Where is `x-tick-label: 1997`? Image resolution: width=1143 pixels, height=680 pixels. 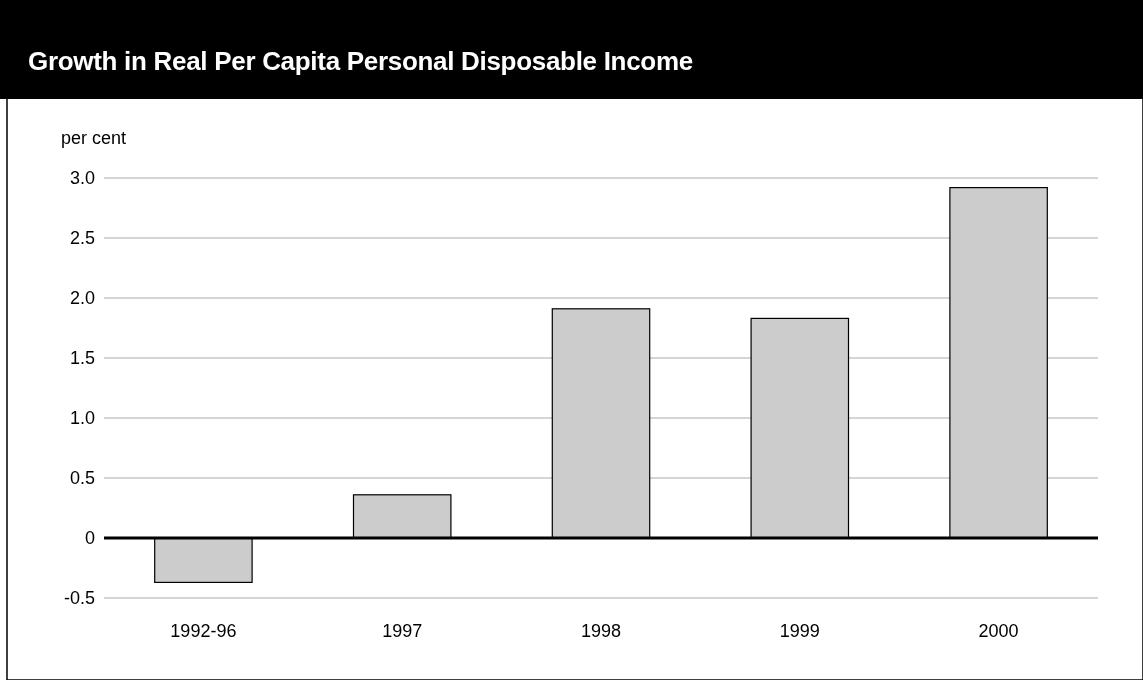
x-tick-label: 1997 is located at coordinates (402, 631).